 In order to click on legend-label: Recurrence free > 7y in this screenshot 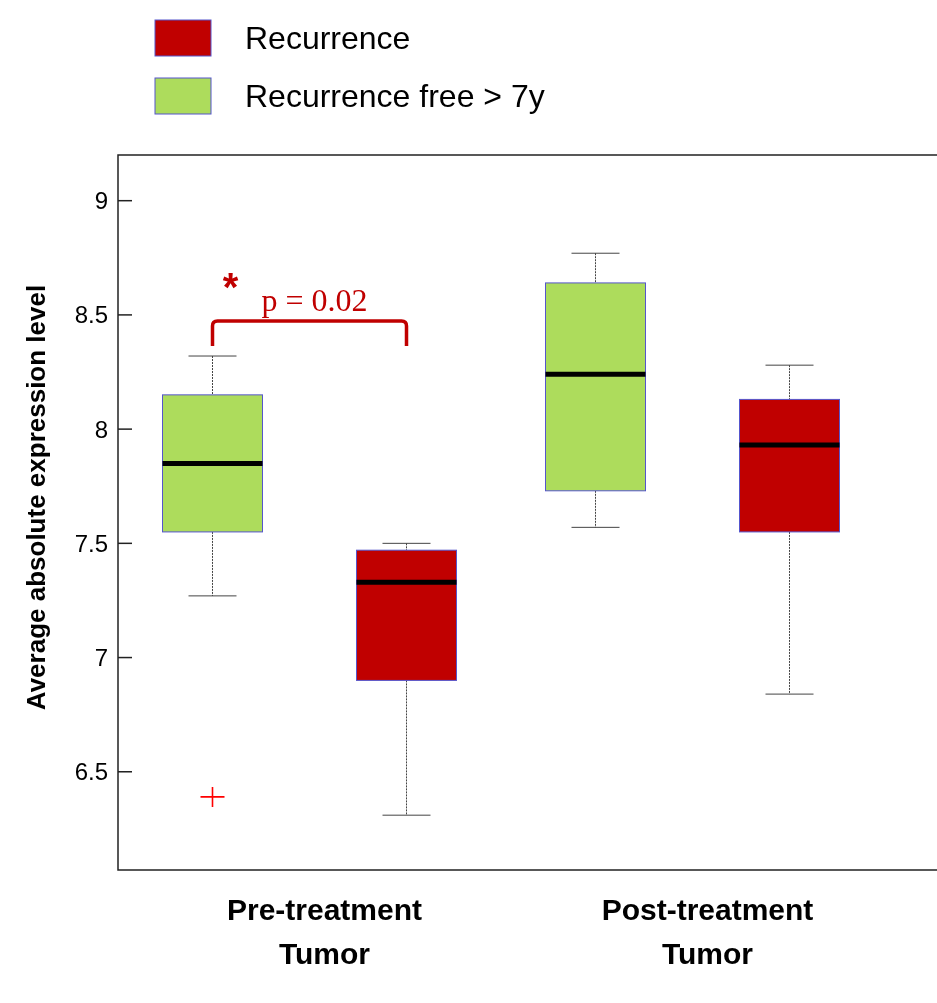, I will do `click(395, 96)`.